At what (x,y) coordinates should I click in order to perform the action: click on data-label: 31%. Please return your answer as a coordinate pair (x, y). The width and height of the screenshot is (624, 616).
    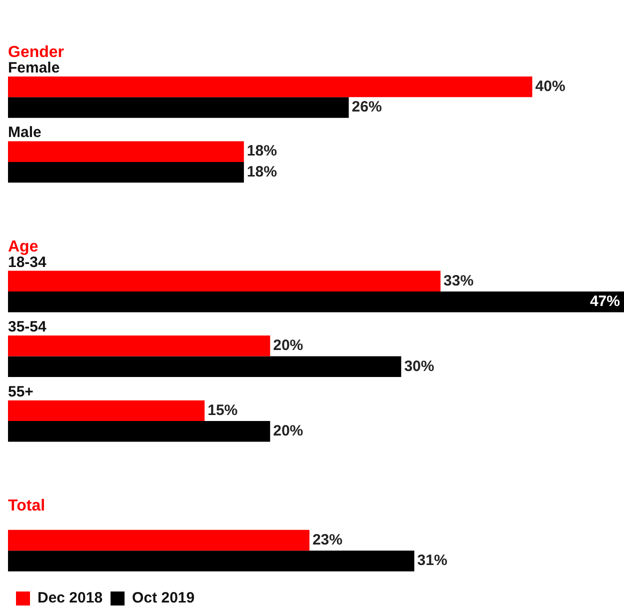
    Looking at the image, I should click on (432, 561).